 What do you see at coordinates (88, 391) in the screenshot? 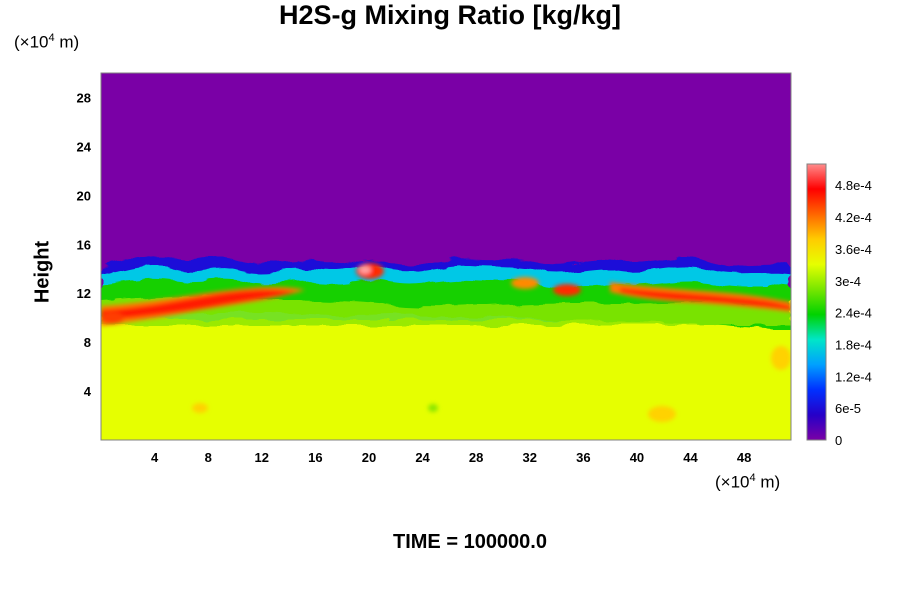
I see `y-tick-label-0: 4` at bounding box center [88, 391].